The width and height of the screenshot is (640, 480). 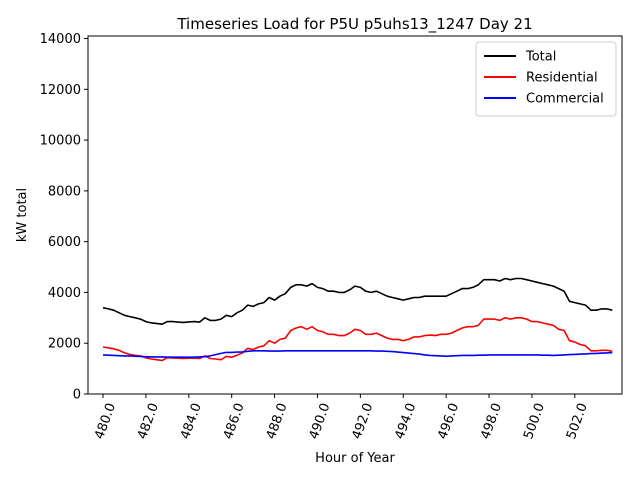 I want to click on legend: Total Residential Commercial, so click(x=546, y=79).